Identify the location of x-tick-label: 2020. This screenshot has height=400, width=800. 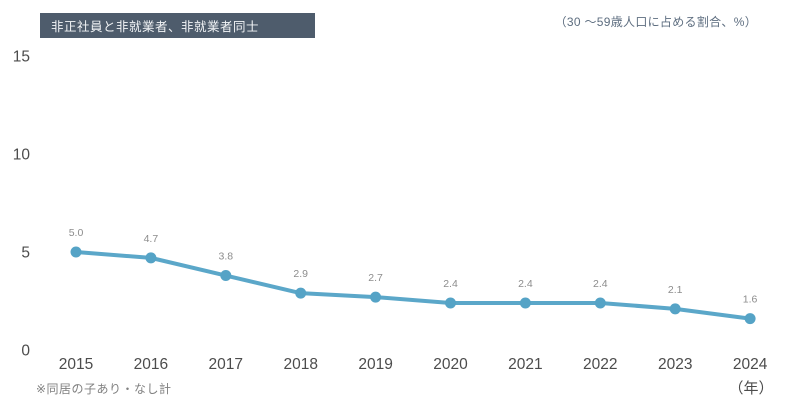
(450, 364).